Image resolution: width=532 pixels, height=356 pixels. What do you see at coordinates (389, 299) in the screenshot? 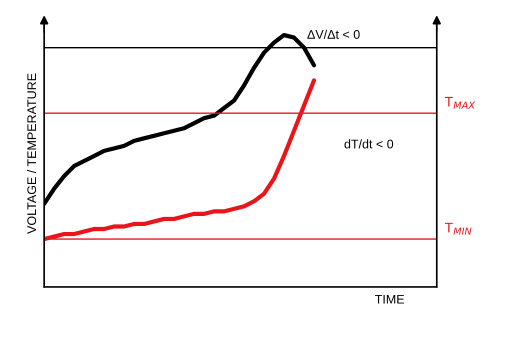
I see `x-axis-title: TIME` at bounding box center [389, 299].